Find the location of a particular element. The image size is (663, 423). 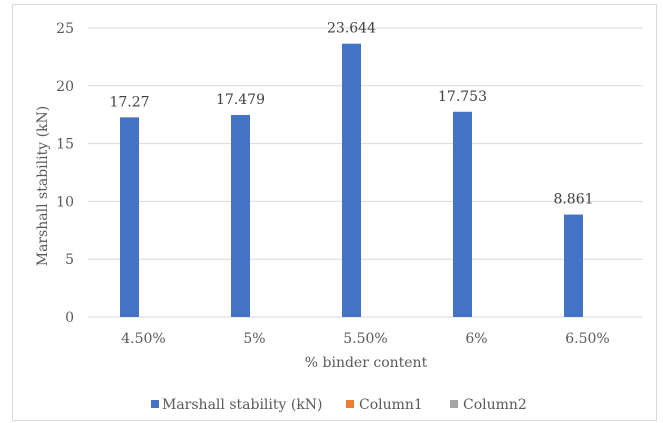

x-tick-label: 6% is located at coordinates (476, 339).